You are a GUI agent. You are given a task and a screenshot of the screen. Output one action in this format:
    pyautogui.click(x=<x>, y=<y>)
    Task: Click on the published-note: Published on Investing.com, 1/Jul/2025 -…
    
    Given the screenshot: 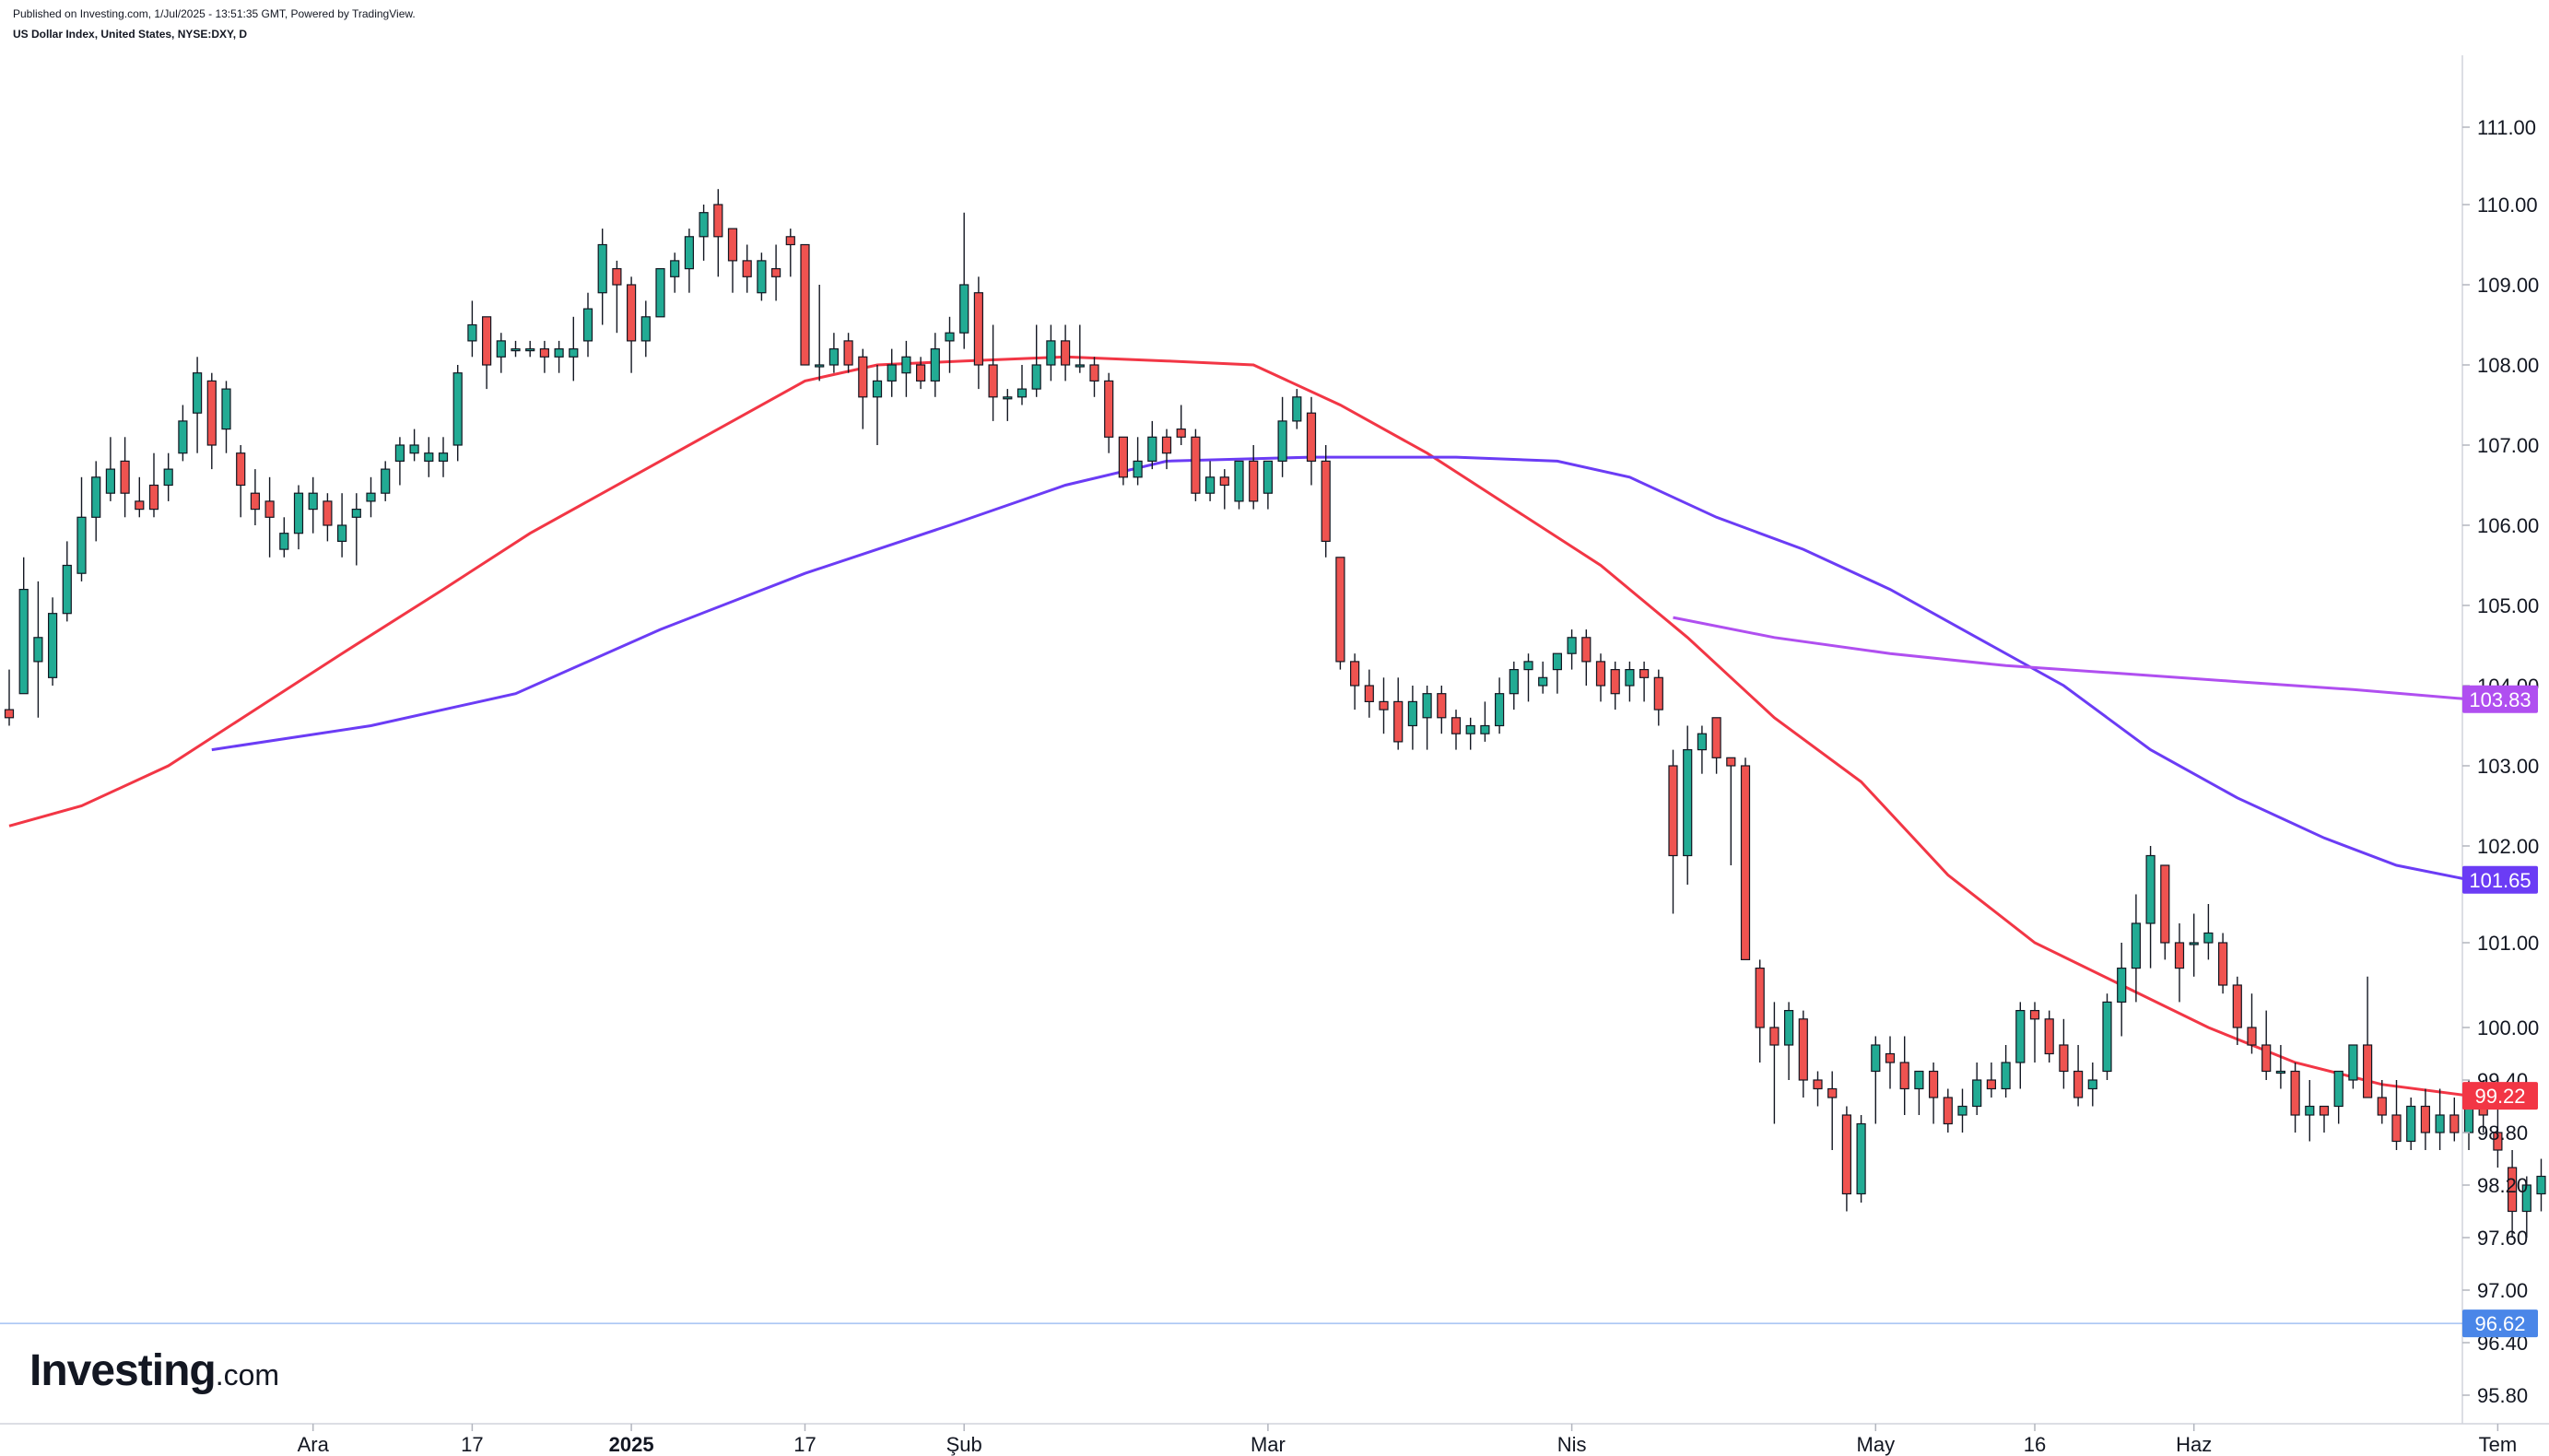 What is the action you would take?
    pyautogui.click(x=214, y=13)
    